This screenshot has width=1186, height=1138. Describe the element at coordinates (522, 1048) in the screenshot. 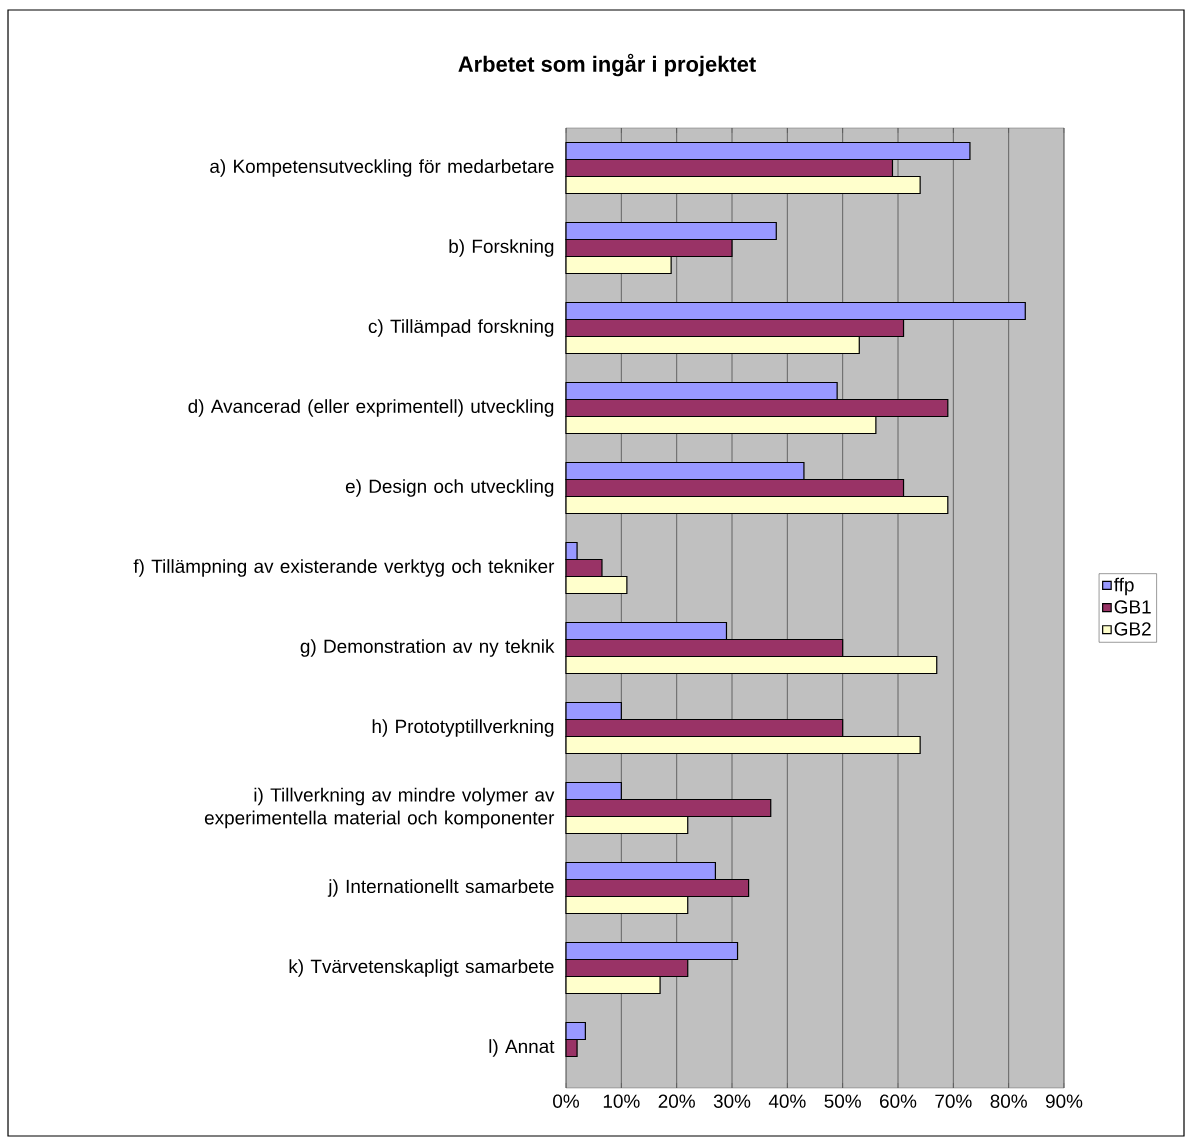

I see `y-tick-label: l) Annat` at that location.